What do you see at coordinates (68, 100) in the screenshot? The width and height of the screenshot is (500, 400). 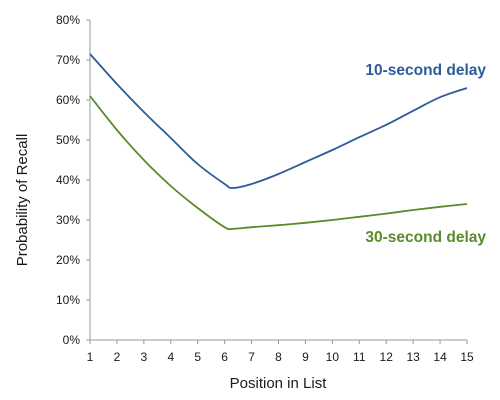 I see `y-tick-label: 60%` at bounding box center [68, 100].